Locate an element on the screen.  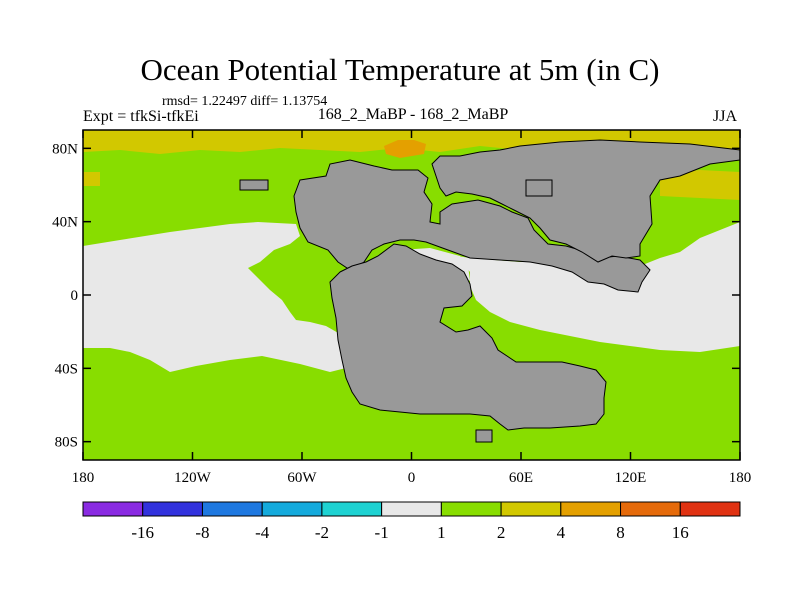
lon-tick-label: 0 is located at coordinates (412, 478).